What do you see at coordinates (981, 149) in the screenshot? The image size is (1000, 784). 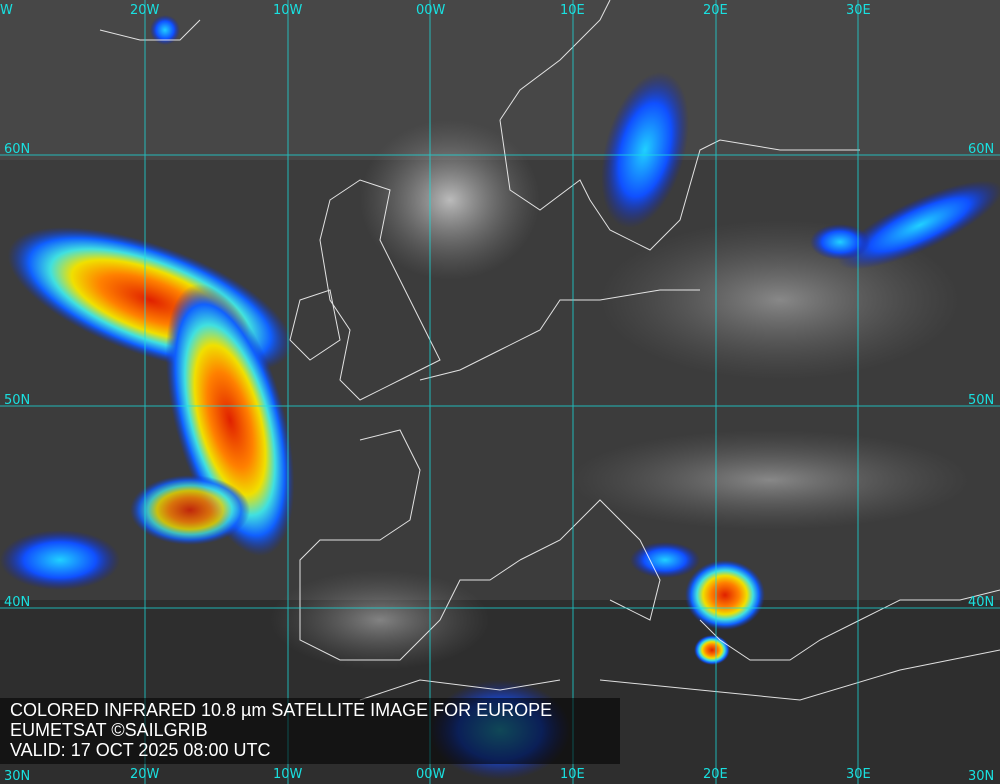 I see `grid-label-right-60n: 60N` at bounding box center [981, 149].